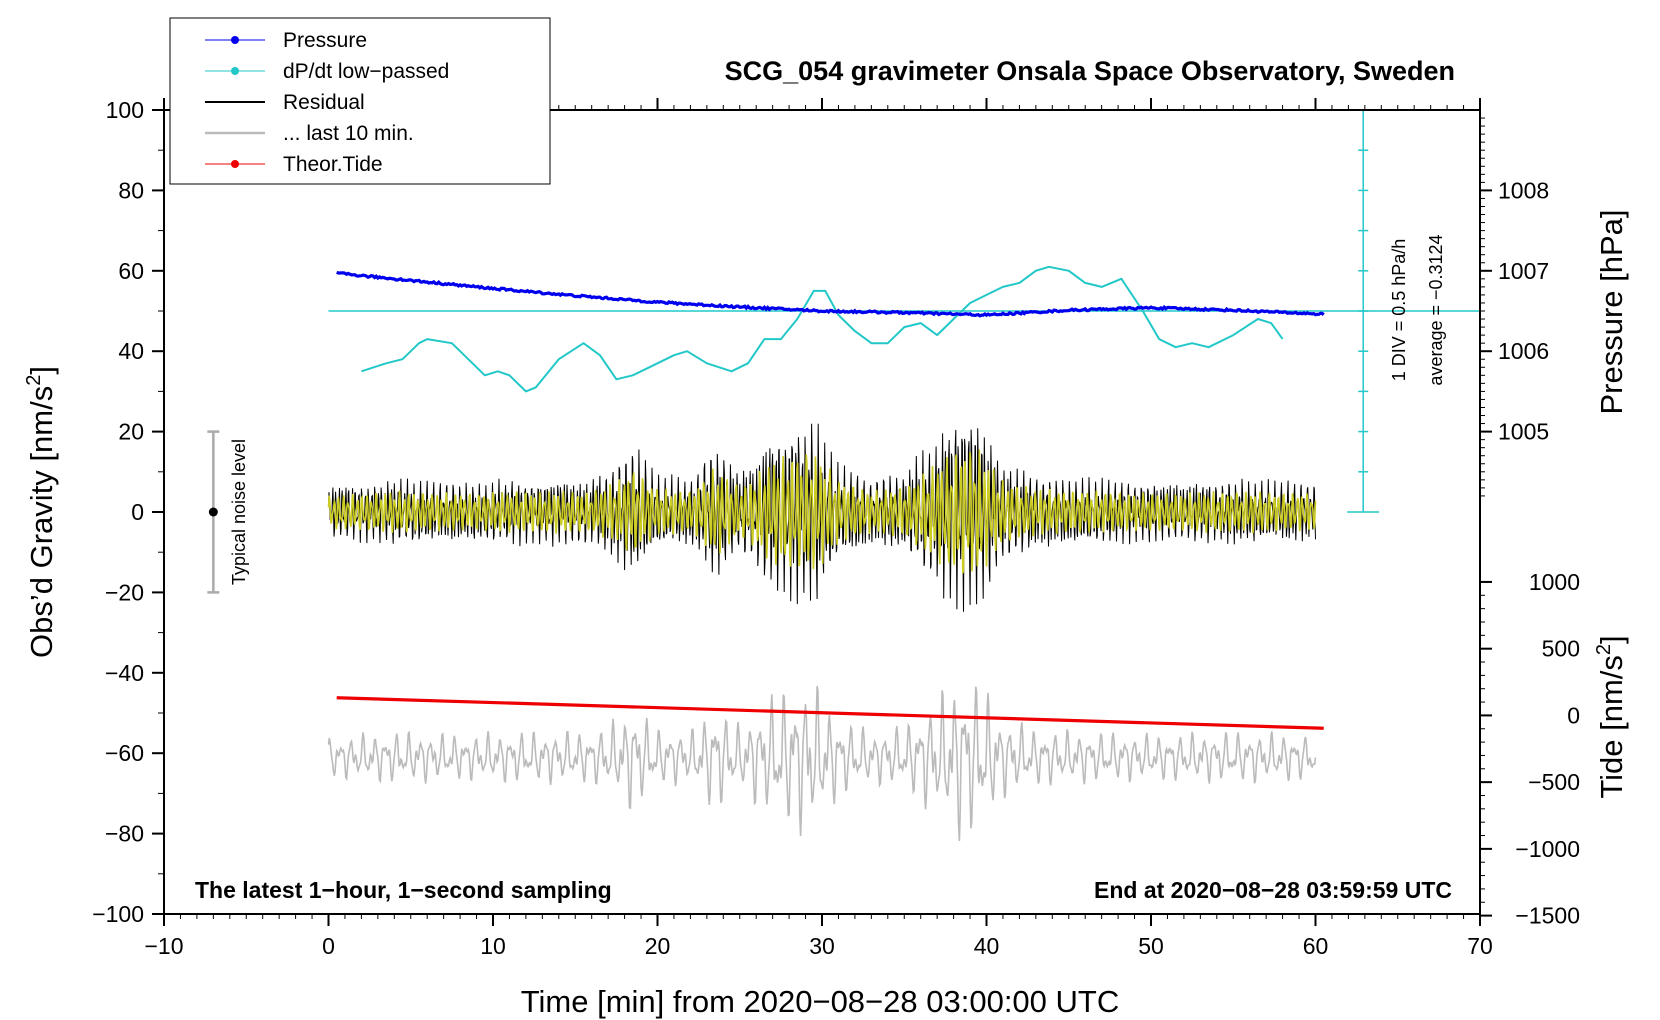 This screenshot has width=1660, height=1020. I want to click on y-axis-label-end: ], so click(41, 370).